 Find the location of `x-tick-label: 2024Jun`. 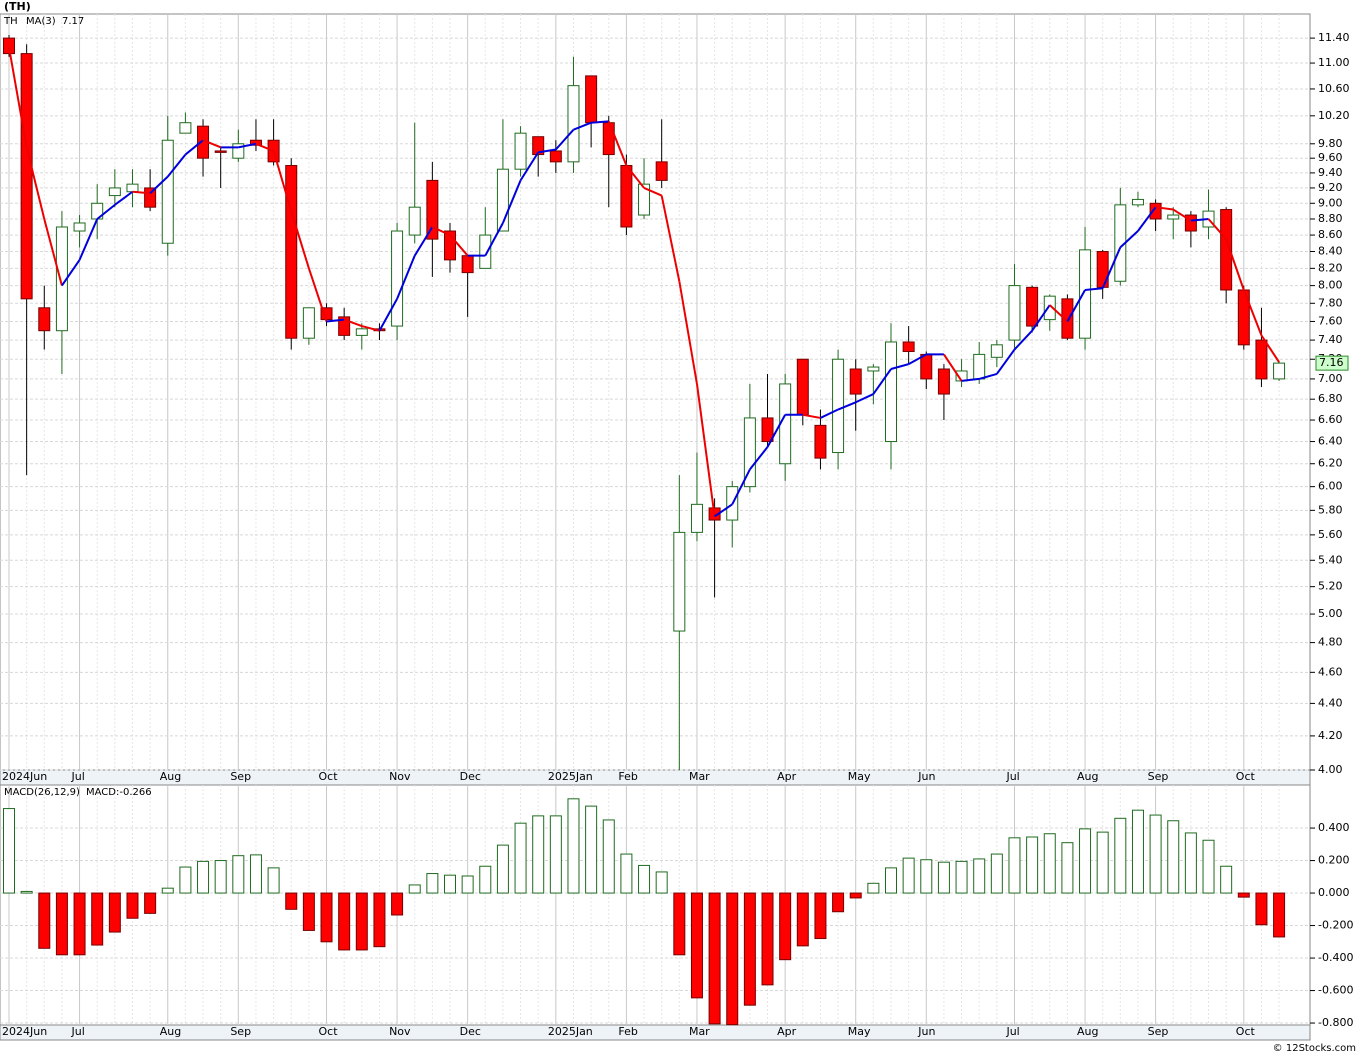

x-tick-label: 2024Jun is located at coordinates (24, 1031).